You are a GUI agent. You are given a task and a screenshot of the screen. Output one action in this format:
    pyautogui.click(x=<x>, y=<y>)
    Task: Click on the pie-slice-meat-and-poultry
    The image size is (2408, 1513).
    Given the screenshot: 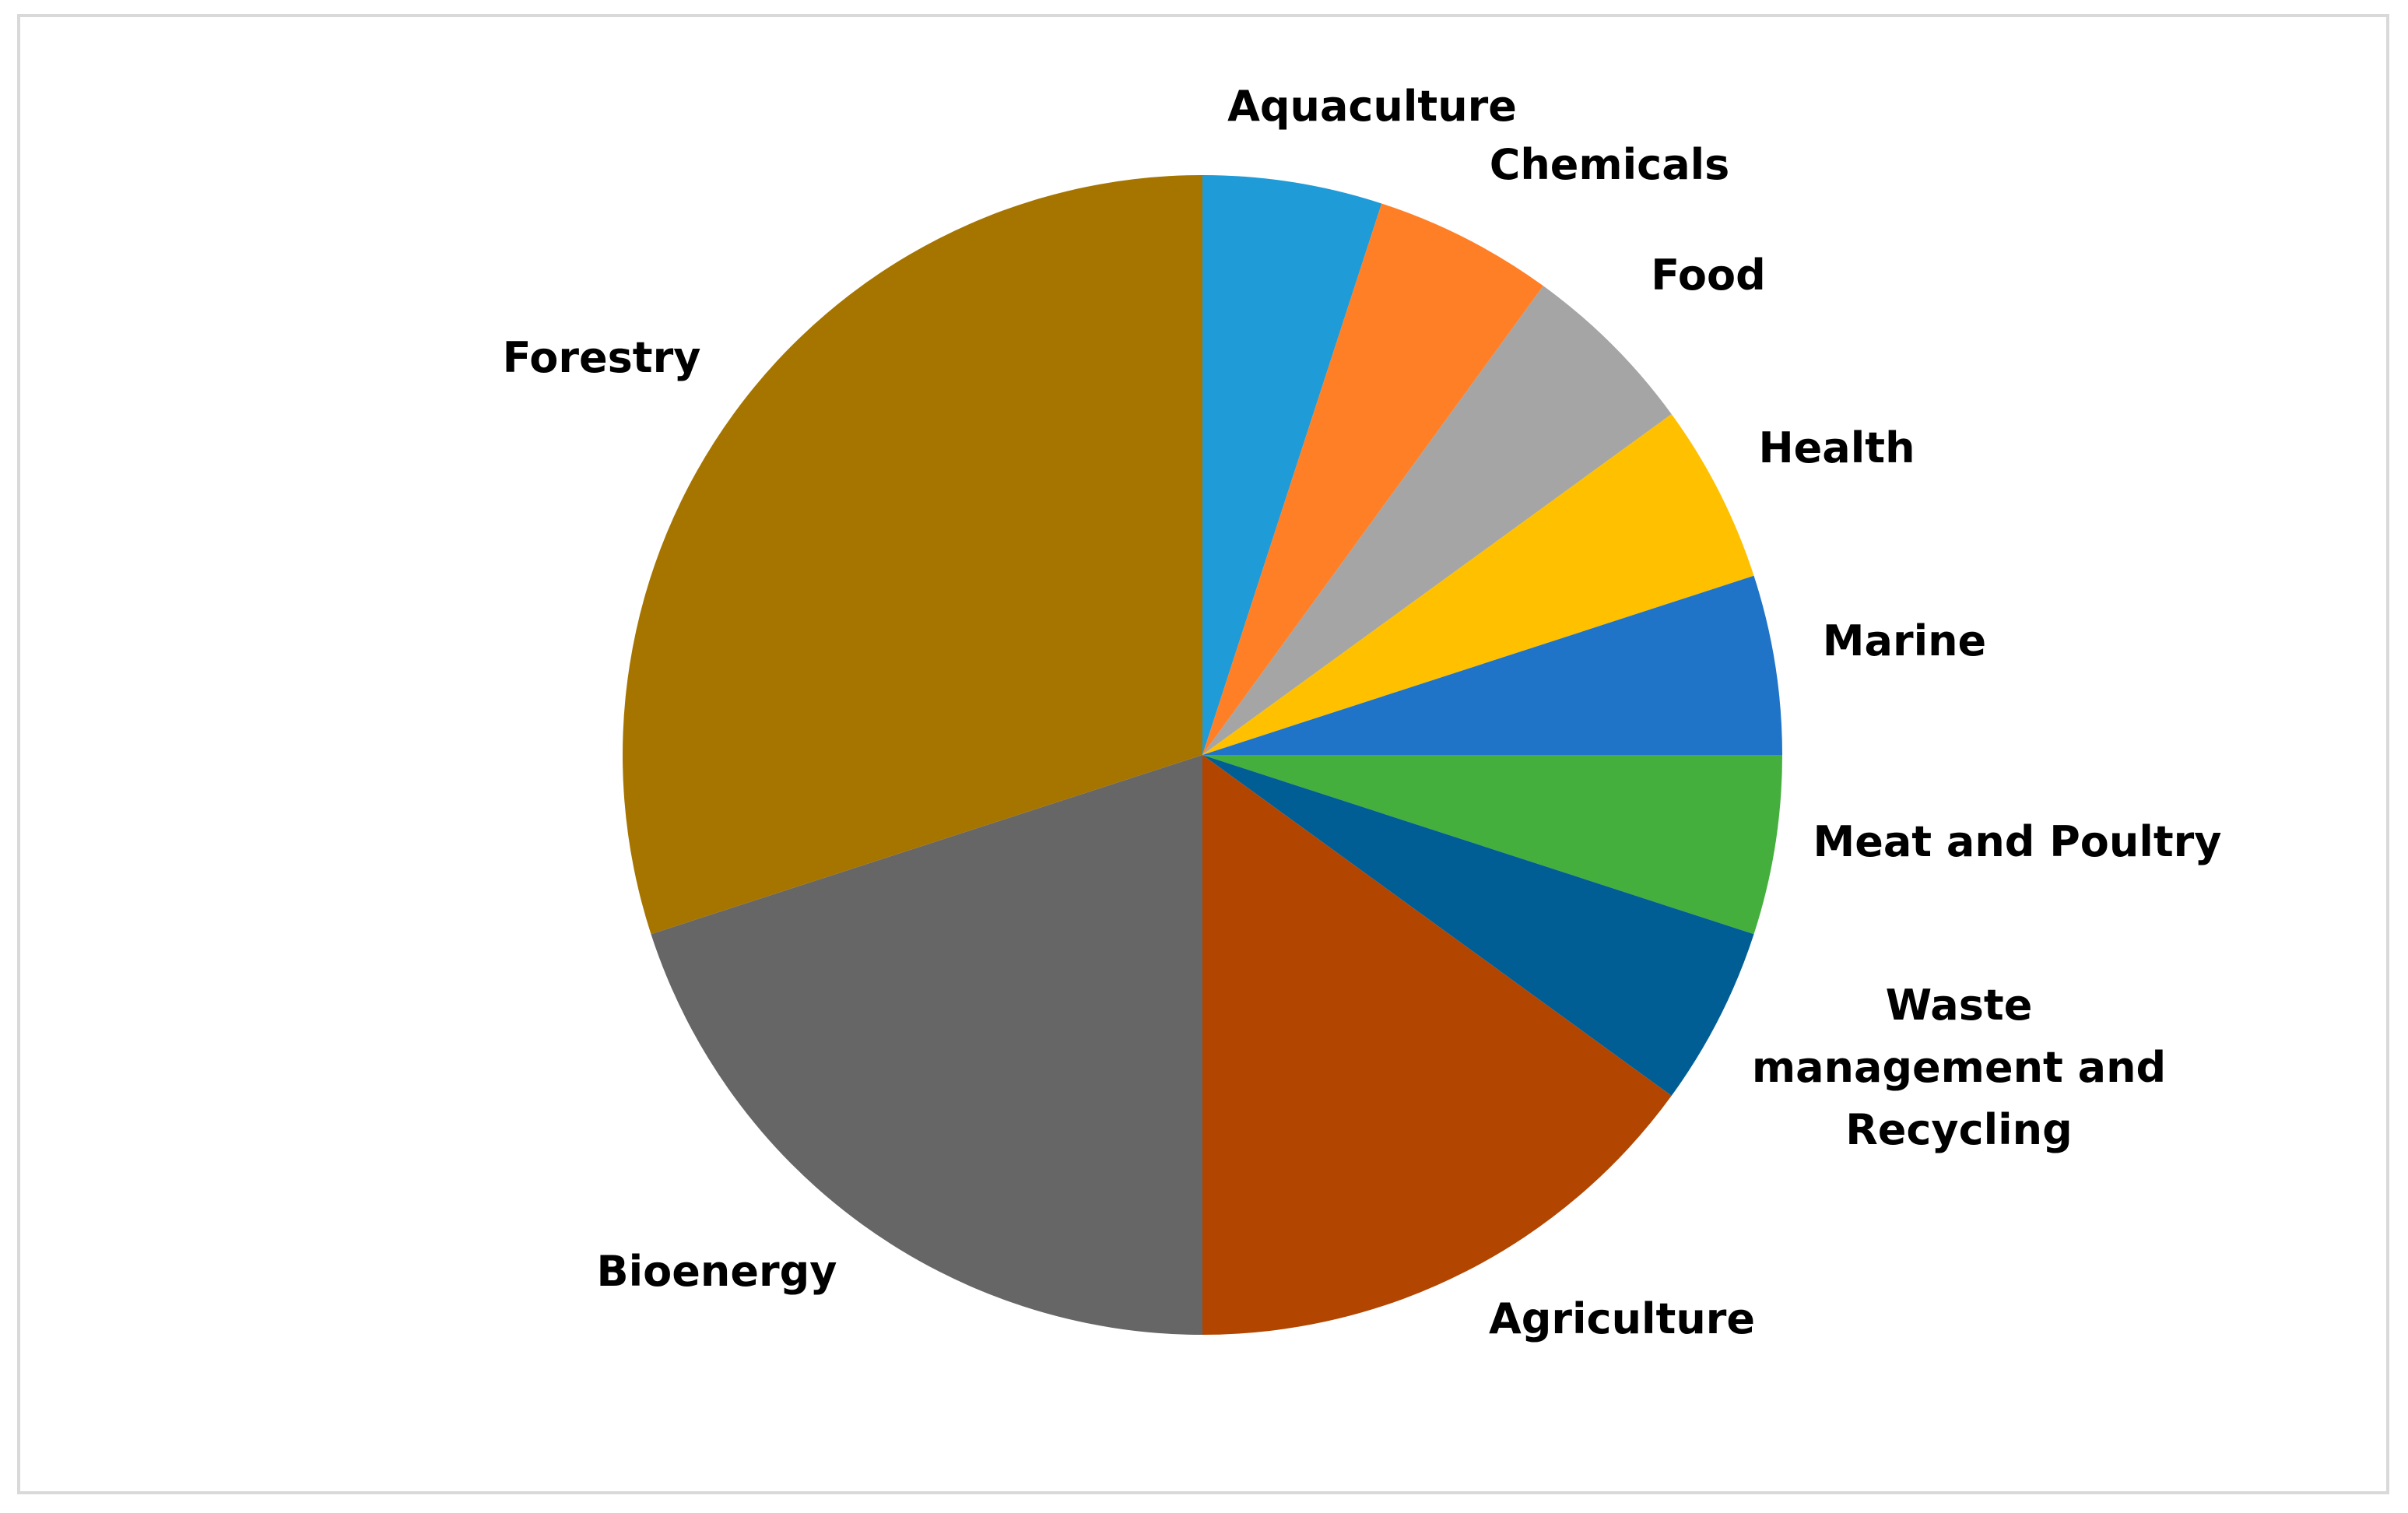 What is the action you would take?
    pyautogui.click(x=1492, y=845)
    